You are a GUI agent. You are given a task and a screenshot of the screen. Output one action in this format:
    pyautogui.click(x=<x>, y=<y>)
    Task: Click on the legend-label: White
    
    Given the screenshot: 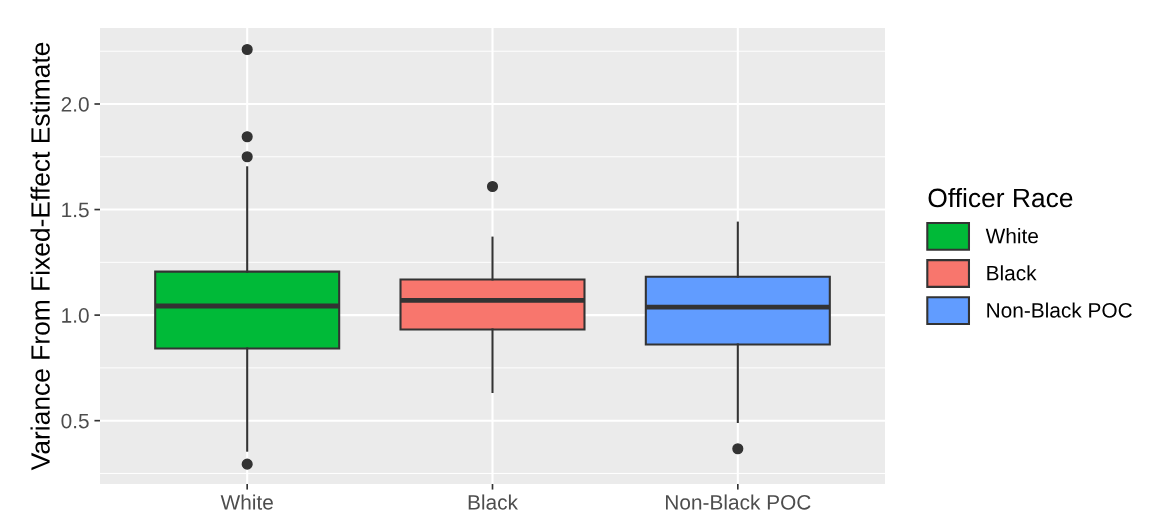 What is the action you would take?
    pyautogui.click(x=1011, y=236)
    